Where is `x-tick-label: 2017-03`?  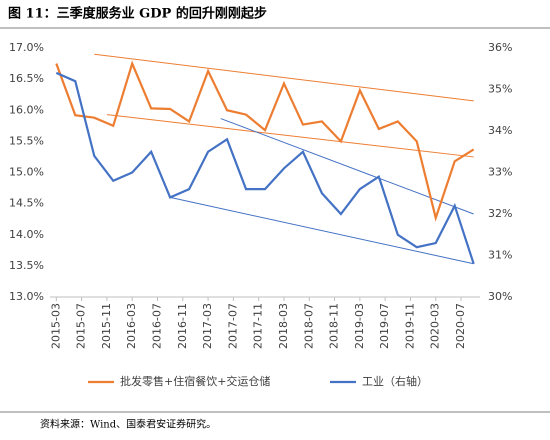
x-tick-label: 2017-03 is located at coordinates (207, 326).